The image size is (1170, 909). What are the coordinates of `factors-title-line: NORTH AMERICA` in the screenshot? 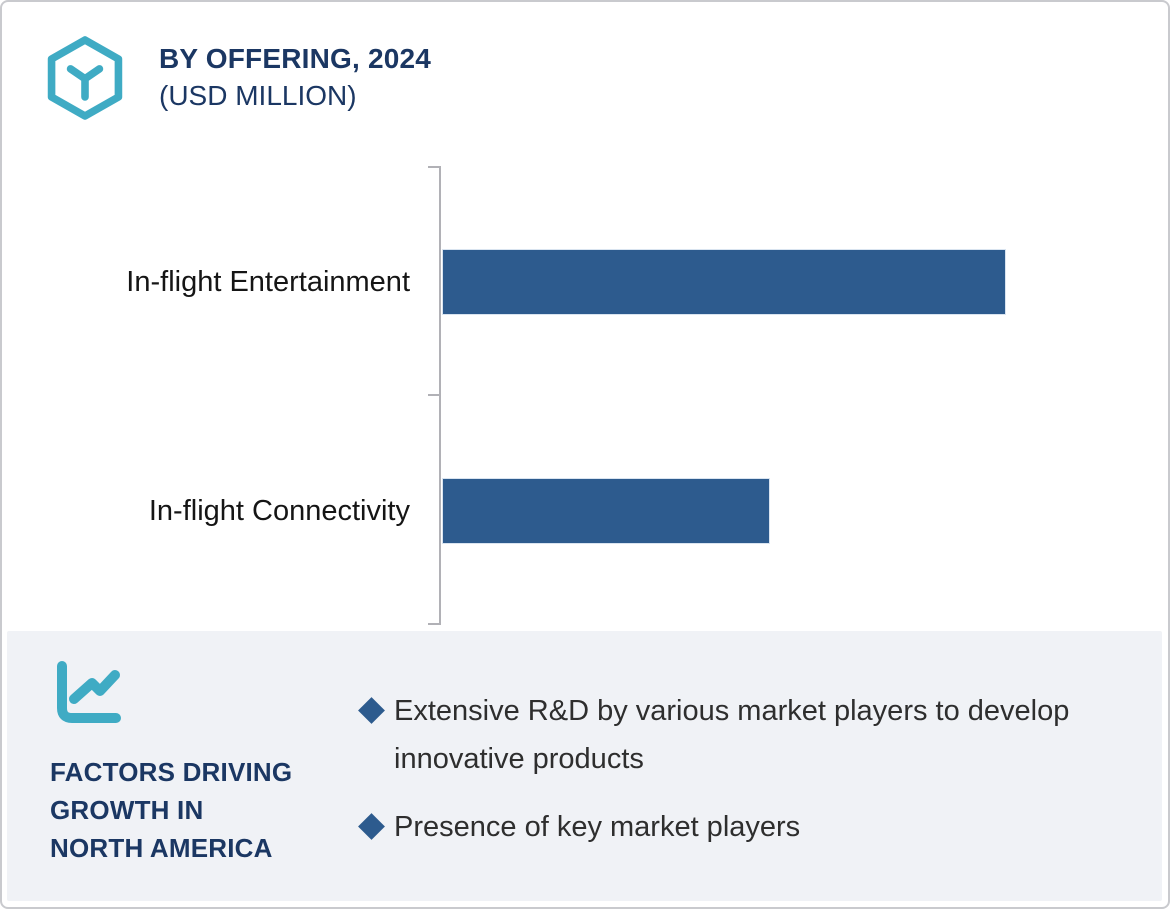 It's located at (161, 848).